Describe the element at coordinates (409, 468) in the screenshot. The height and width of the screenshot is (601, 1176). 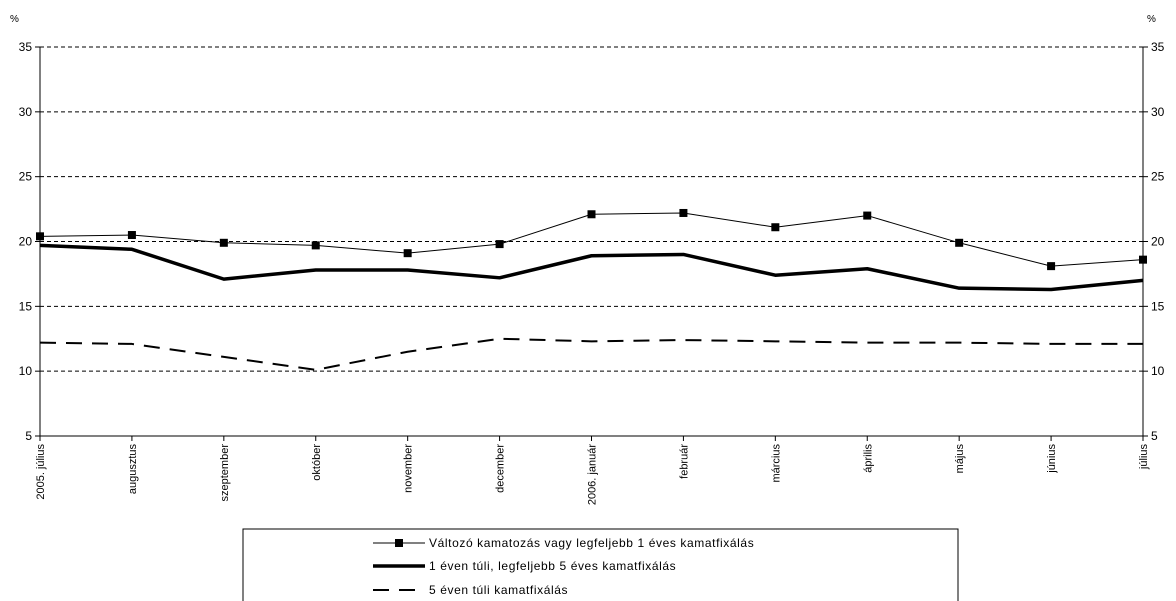
I see `x-tick-label: november` at that location.